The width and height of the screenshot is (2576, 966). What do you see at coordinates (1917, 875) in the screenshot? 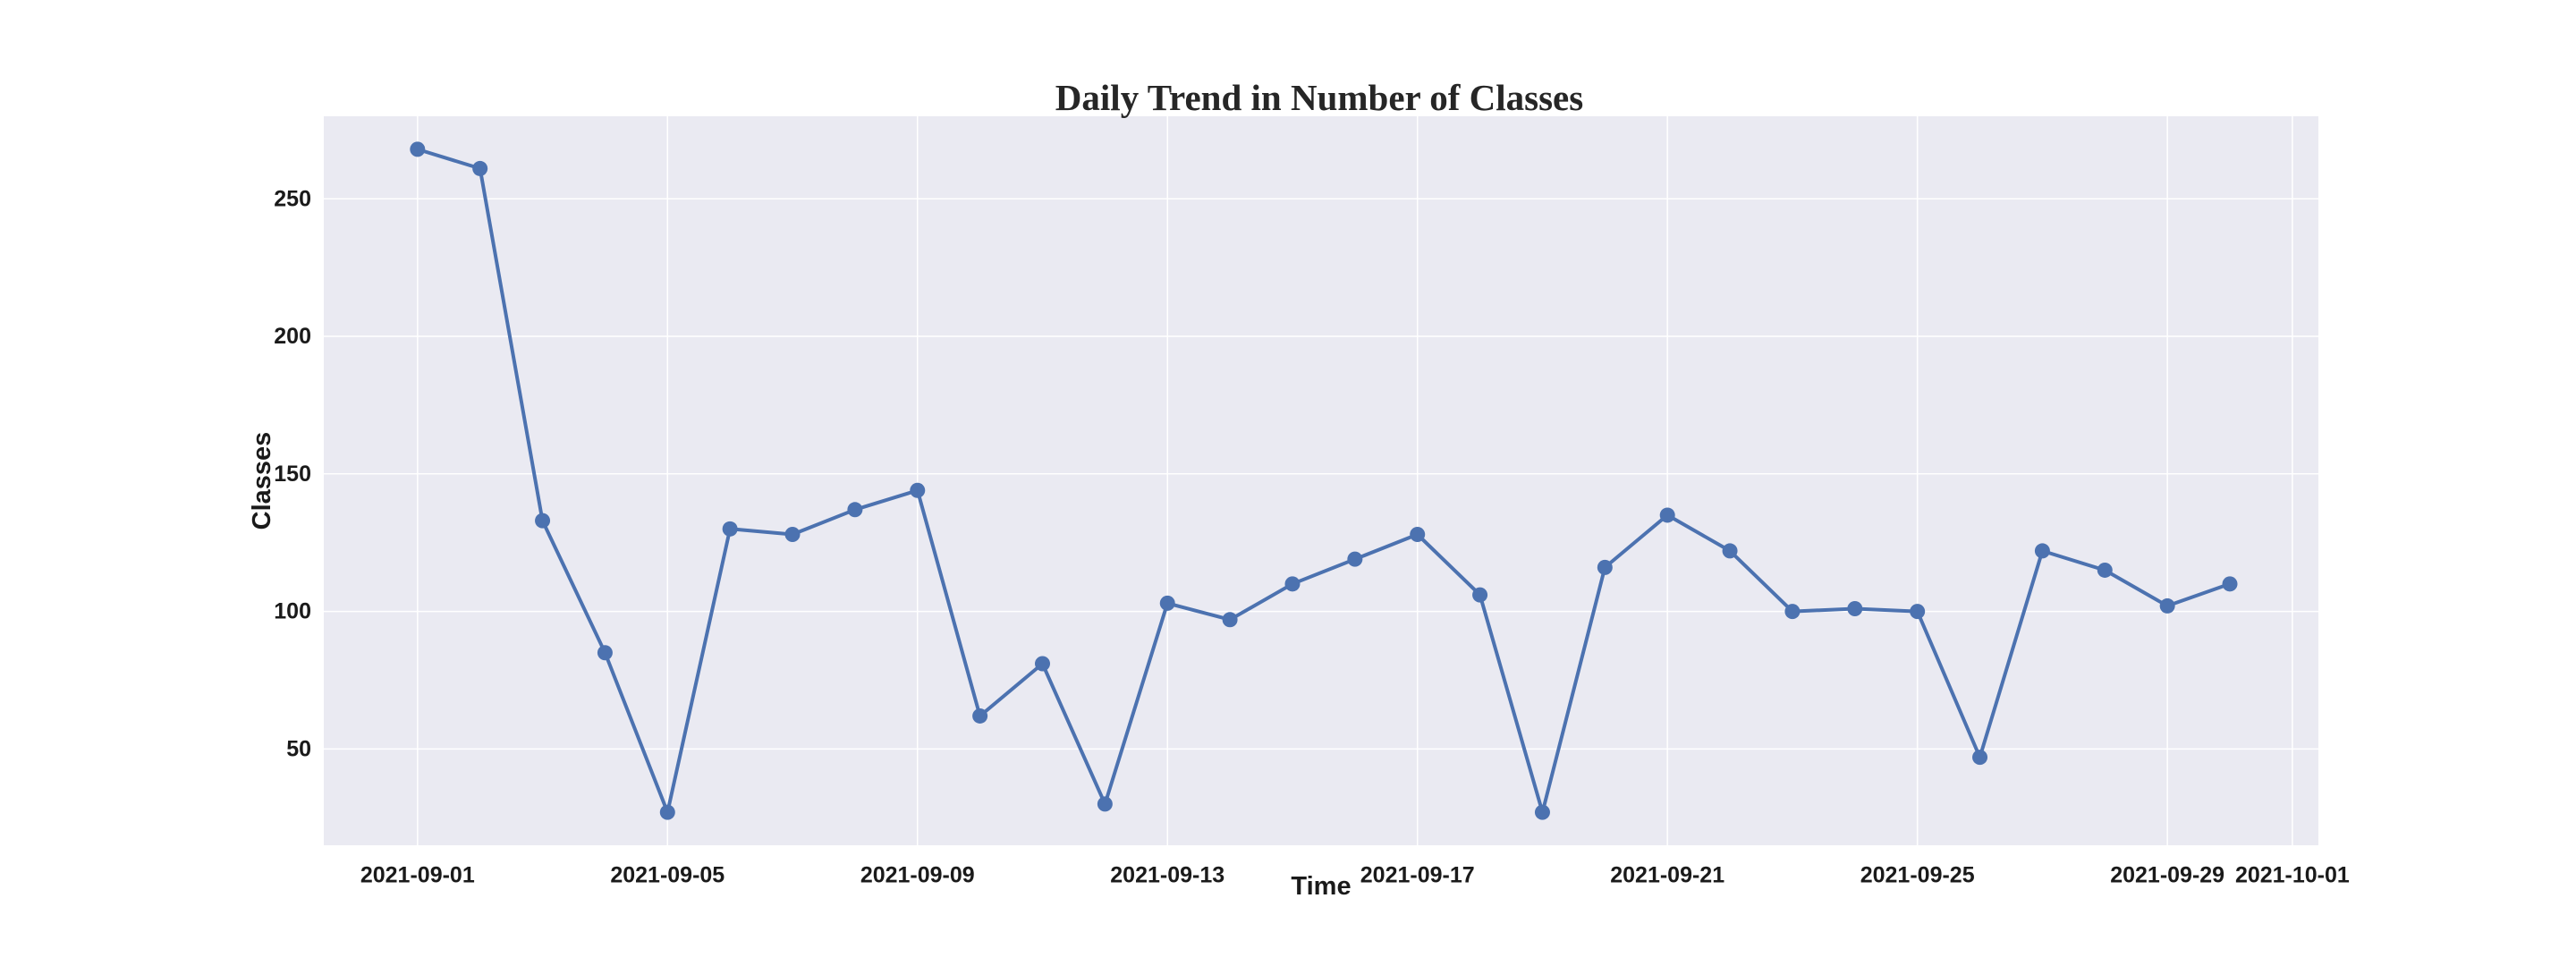
I see `x-tick-label: 2021-09-25` at bounding box center [1917, 875].